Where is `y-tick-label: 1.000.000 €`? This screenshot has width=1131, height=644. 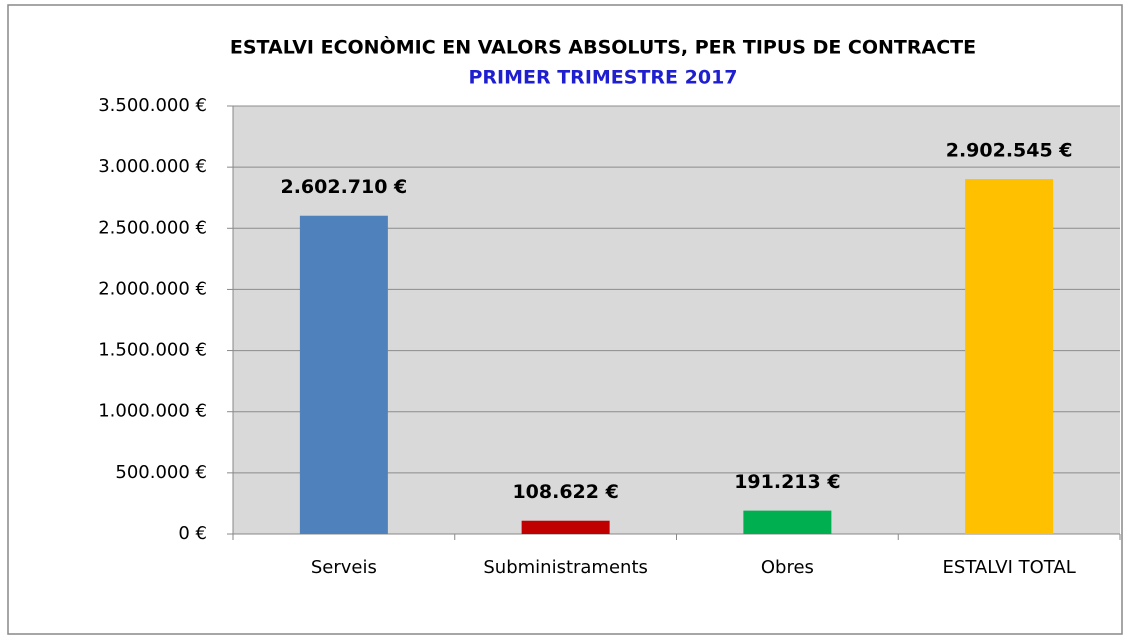
y-tick-label: 1.000.000 € is located at coordinates (152, 411).